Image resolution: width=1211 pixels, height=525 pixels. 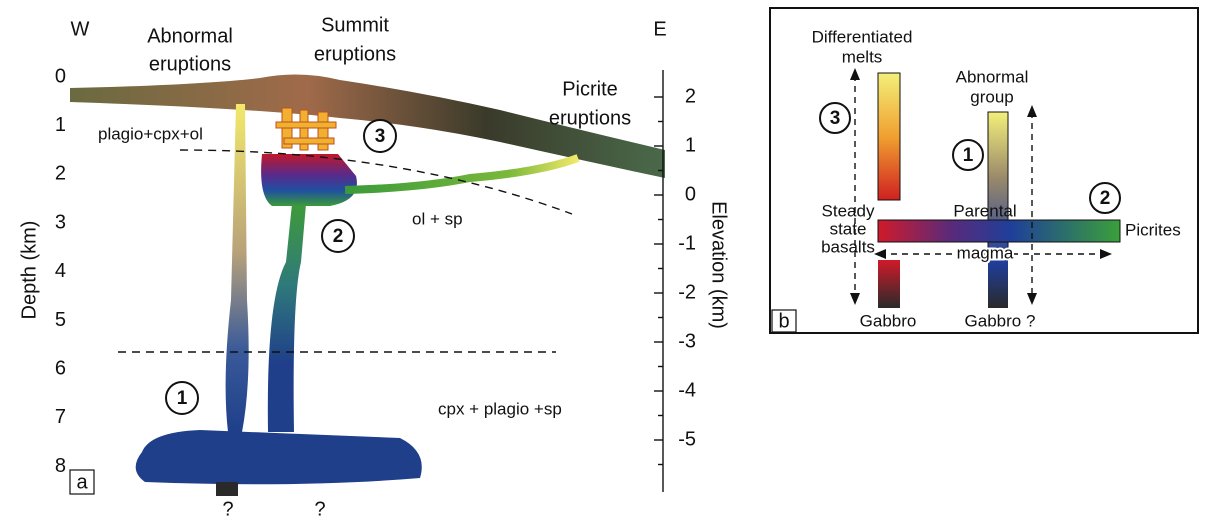 I want to click on depth-axis-title: Depth (km), so click(x=29, y=270).